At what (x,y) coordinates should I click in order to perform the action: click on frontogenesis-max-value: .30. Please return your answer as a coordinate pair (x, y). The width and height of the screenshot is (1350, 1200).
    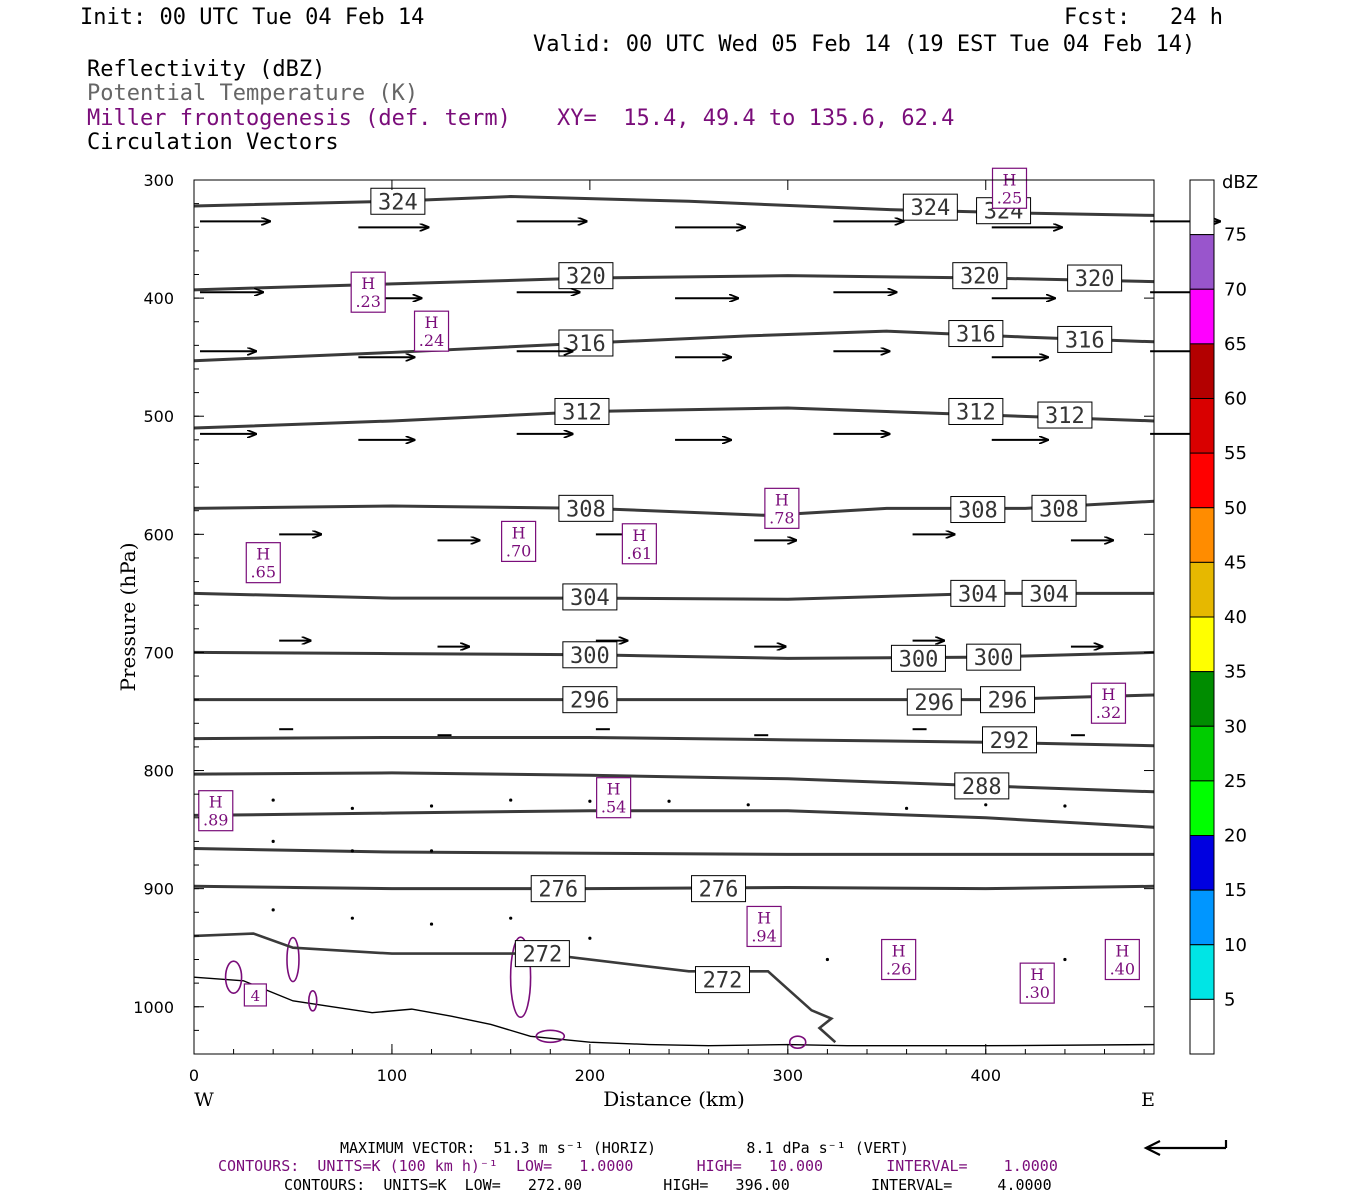
    Looking at the image, I should click on (1036, 992).